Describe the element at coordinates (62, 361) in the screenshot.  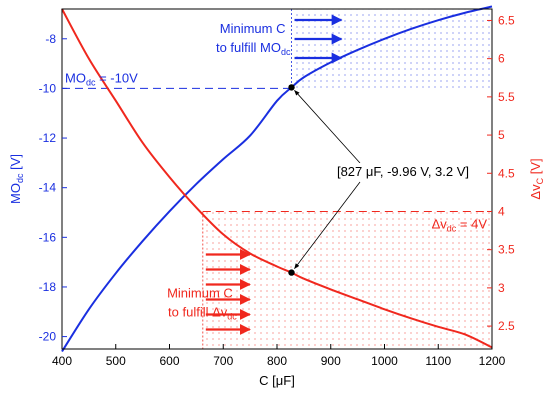
I see `x-tick-label: 400` at that location.